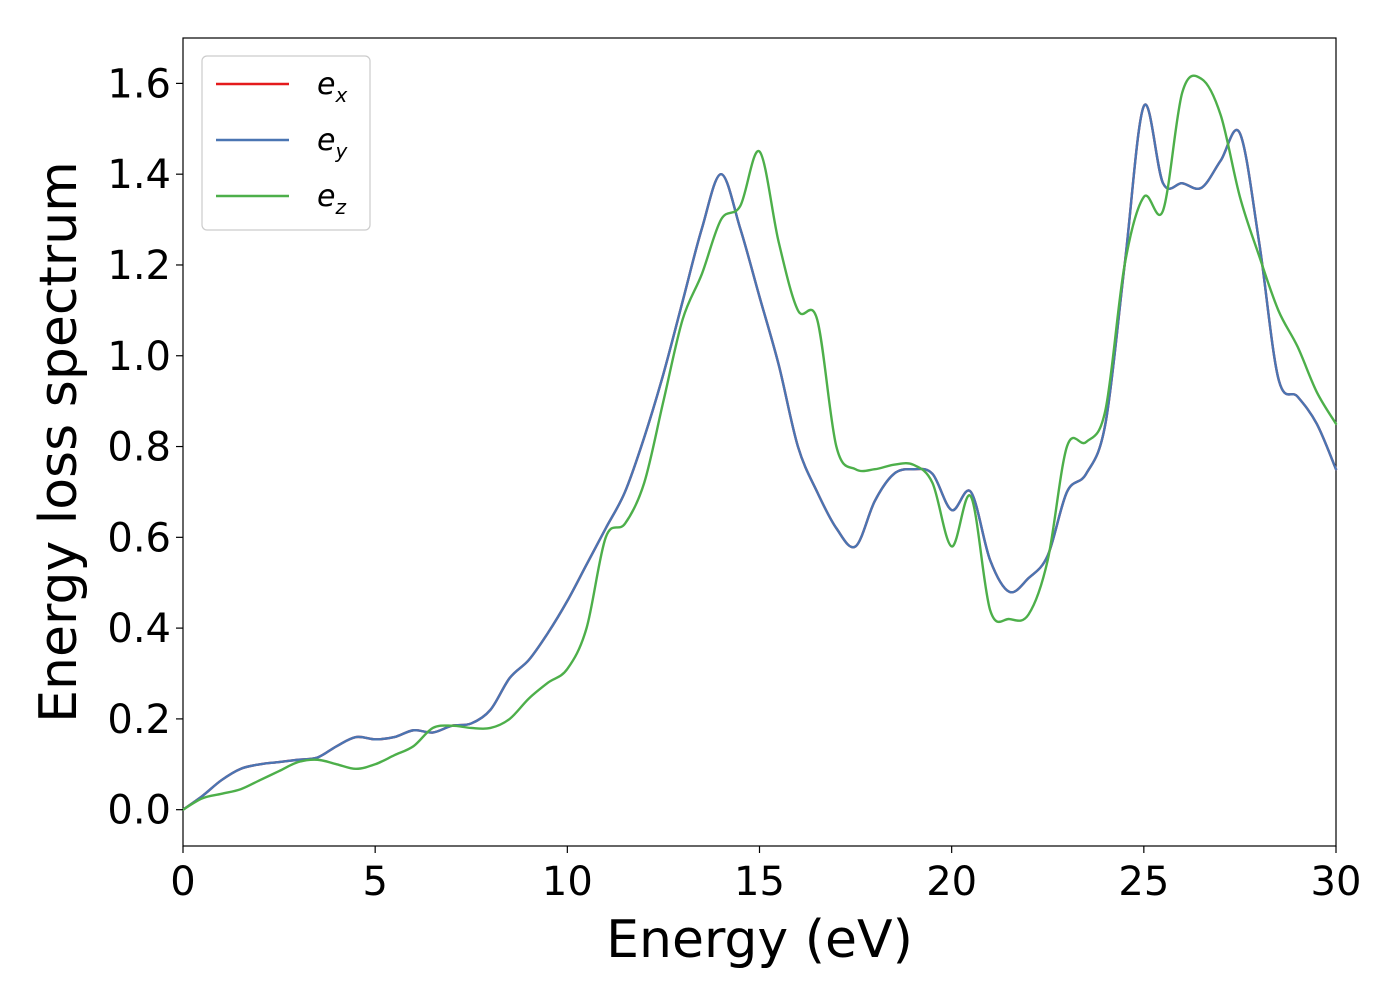  What do you see at coordinates (567, 882) in the screenshot?
I see `x-tick-label: 10` at bounding box center [567, 882].